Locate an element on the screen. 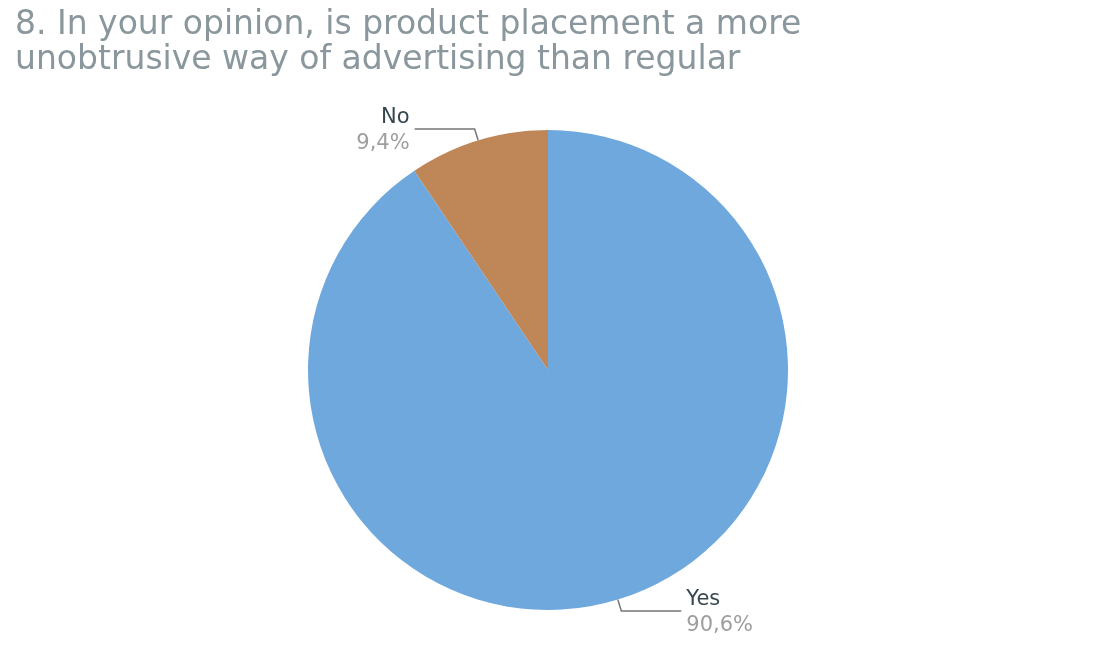 Image resolution: width=1094 pixels, height=648 pixels. slice-label: No is located at coordinates (395, 115).